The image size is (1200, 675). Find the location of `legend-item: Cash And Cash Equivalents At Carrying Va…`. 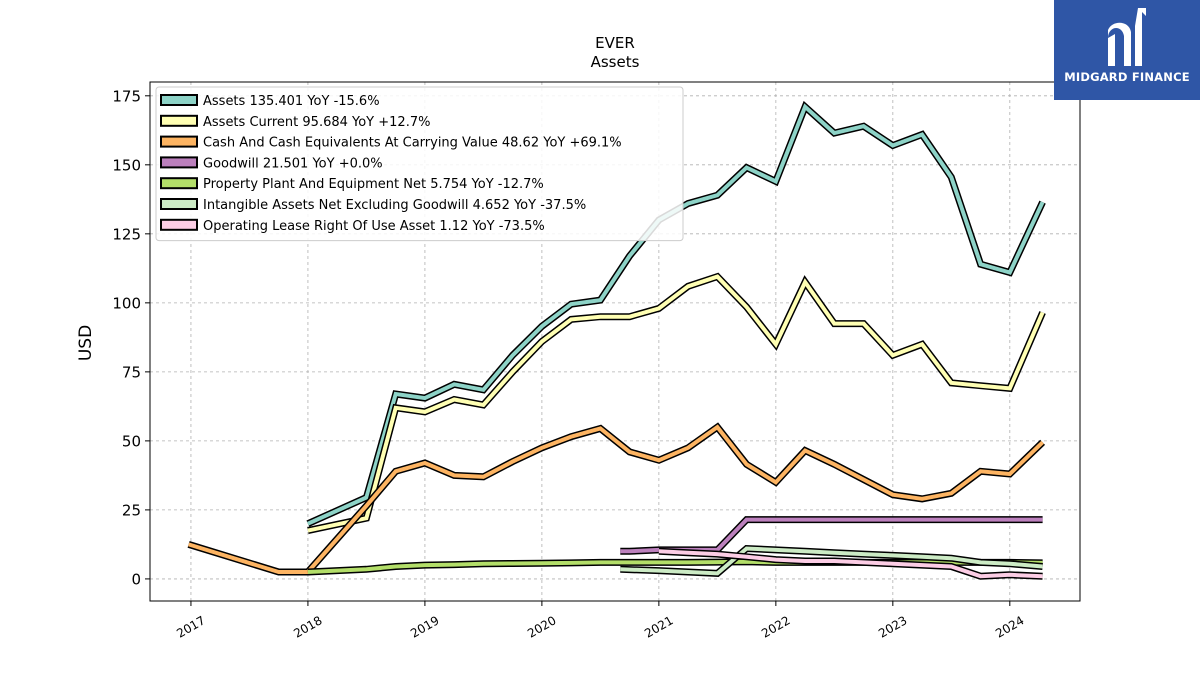

legend-item: Cash And Cash Equivalents At Carrying Va… is located at coordinates (391, 143).